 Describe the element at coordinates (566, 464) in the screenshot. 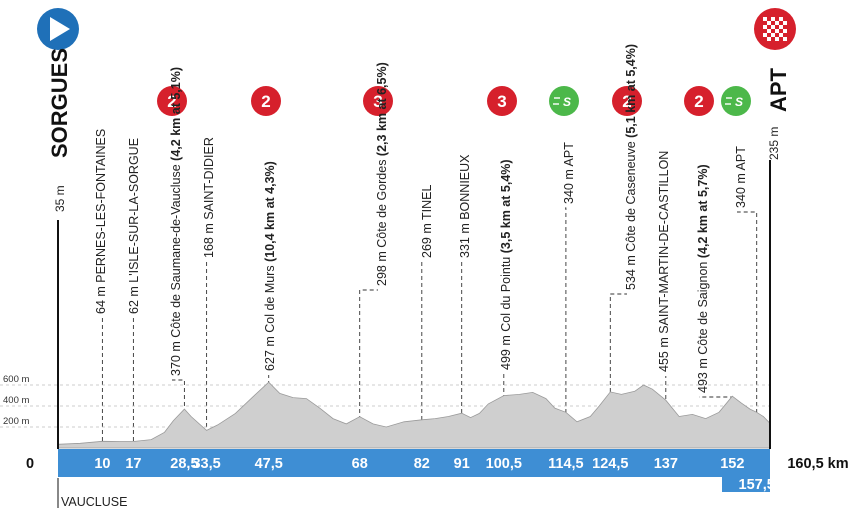

I see `km-marker: 114,5` at that location.